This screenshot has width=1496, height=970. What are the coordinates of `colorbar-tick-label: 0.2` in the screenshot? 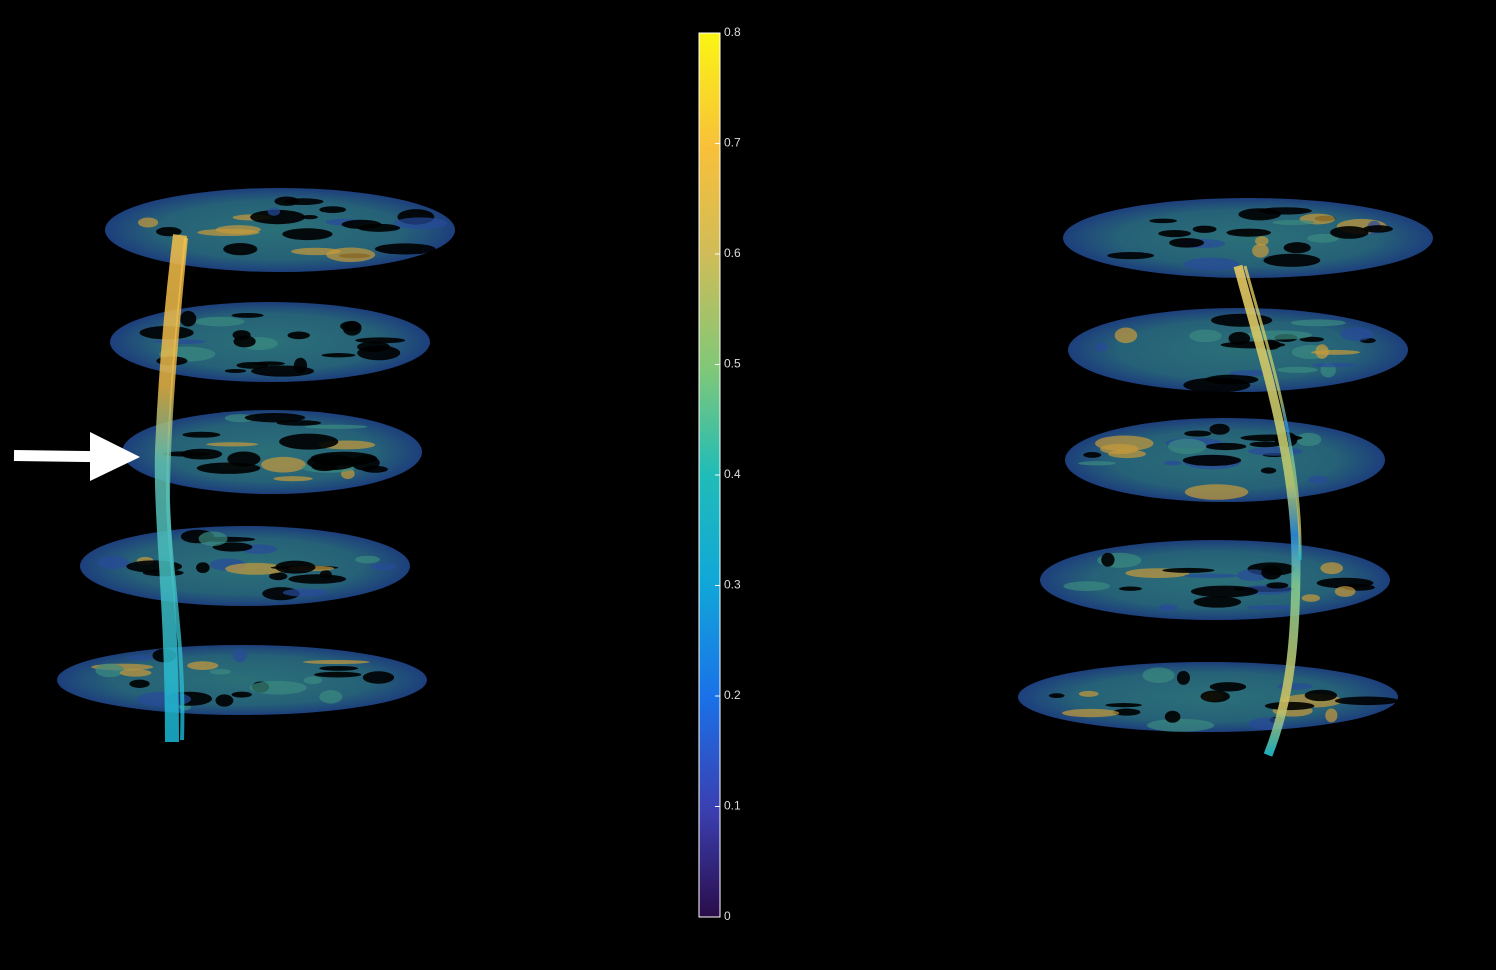 It's located at (732, 695).